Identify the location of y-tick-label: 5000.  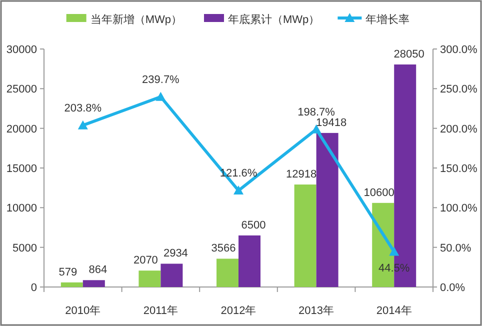
(24, 248).